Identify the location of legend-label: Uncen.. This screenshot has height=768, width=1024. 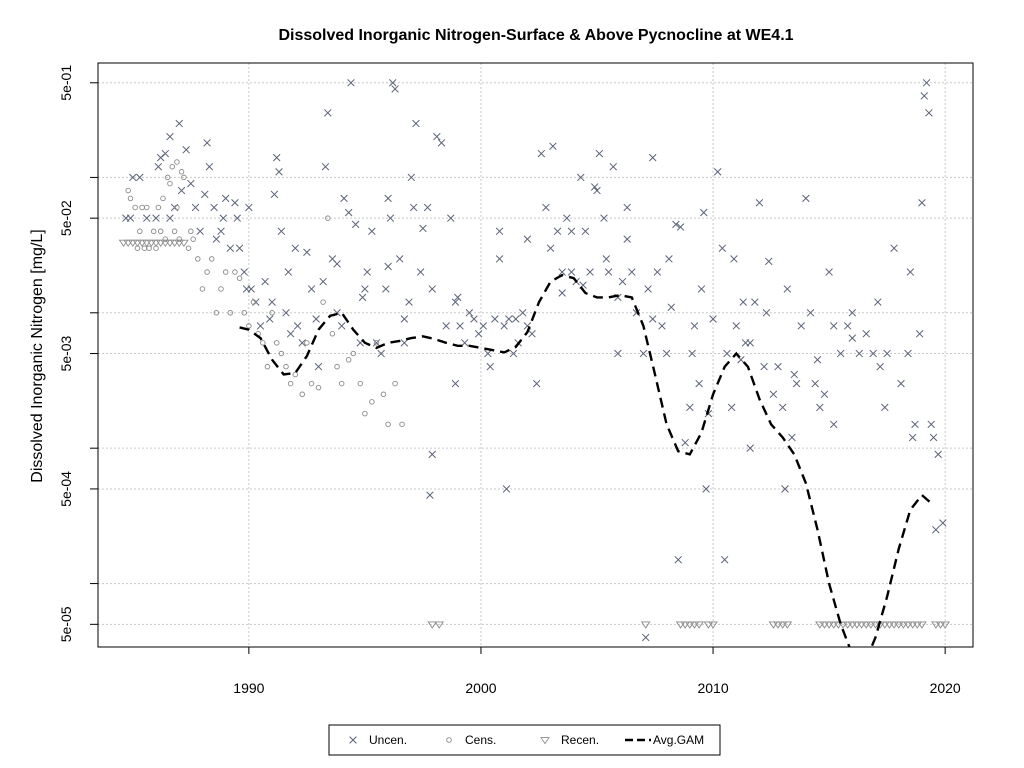
(388, 740).